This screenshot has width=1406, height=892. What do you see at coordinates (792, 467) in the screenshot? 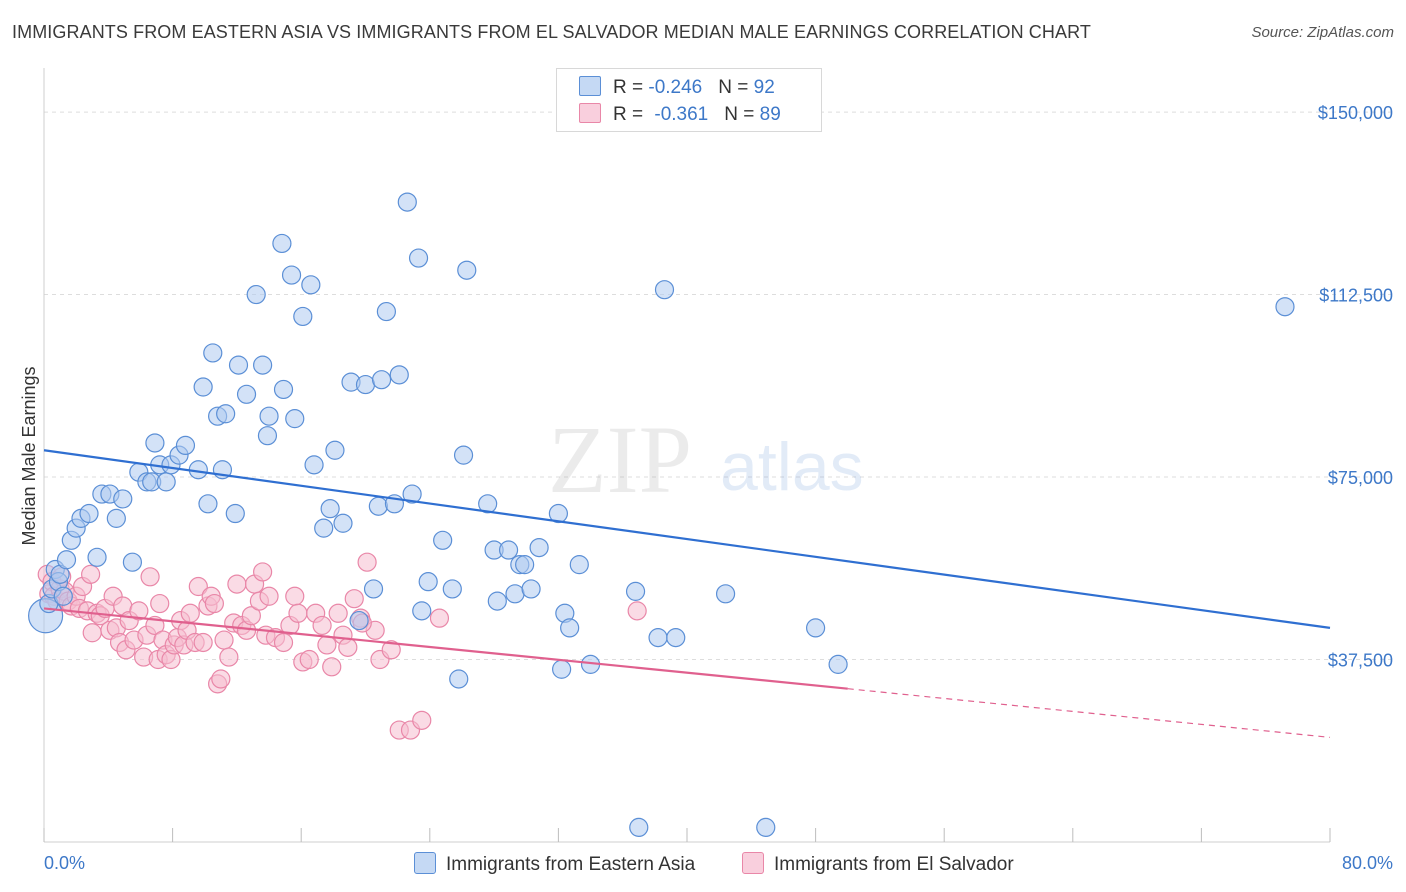
I see `watermark-atlas: atlas` at bounding box center [792, 467].